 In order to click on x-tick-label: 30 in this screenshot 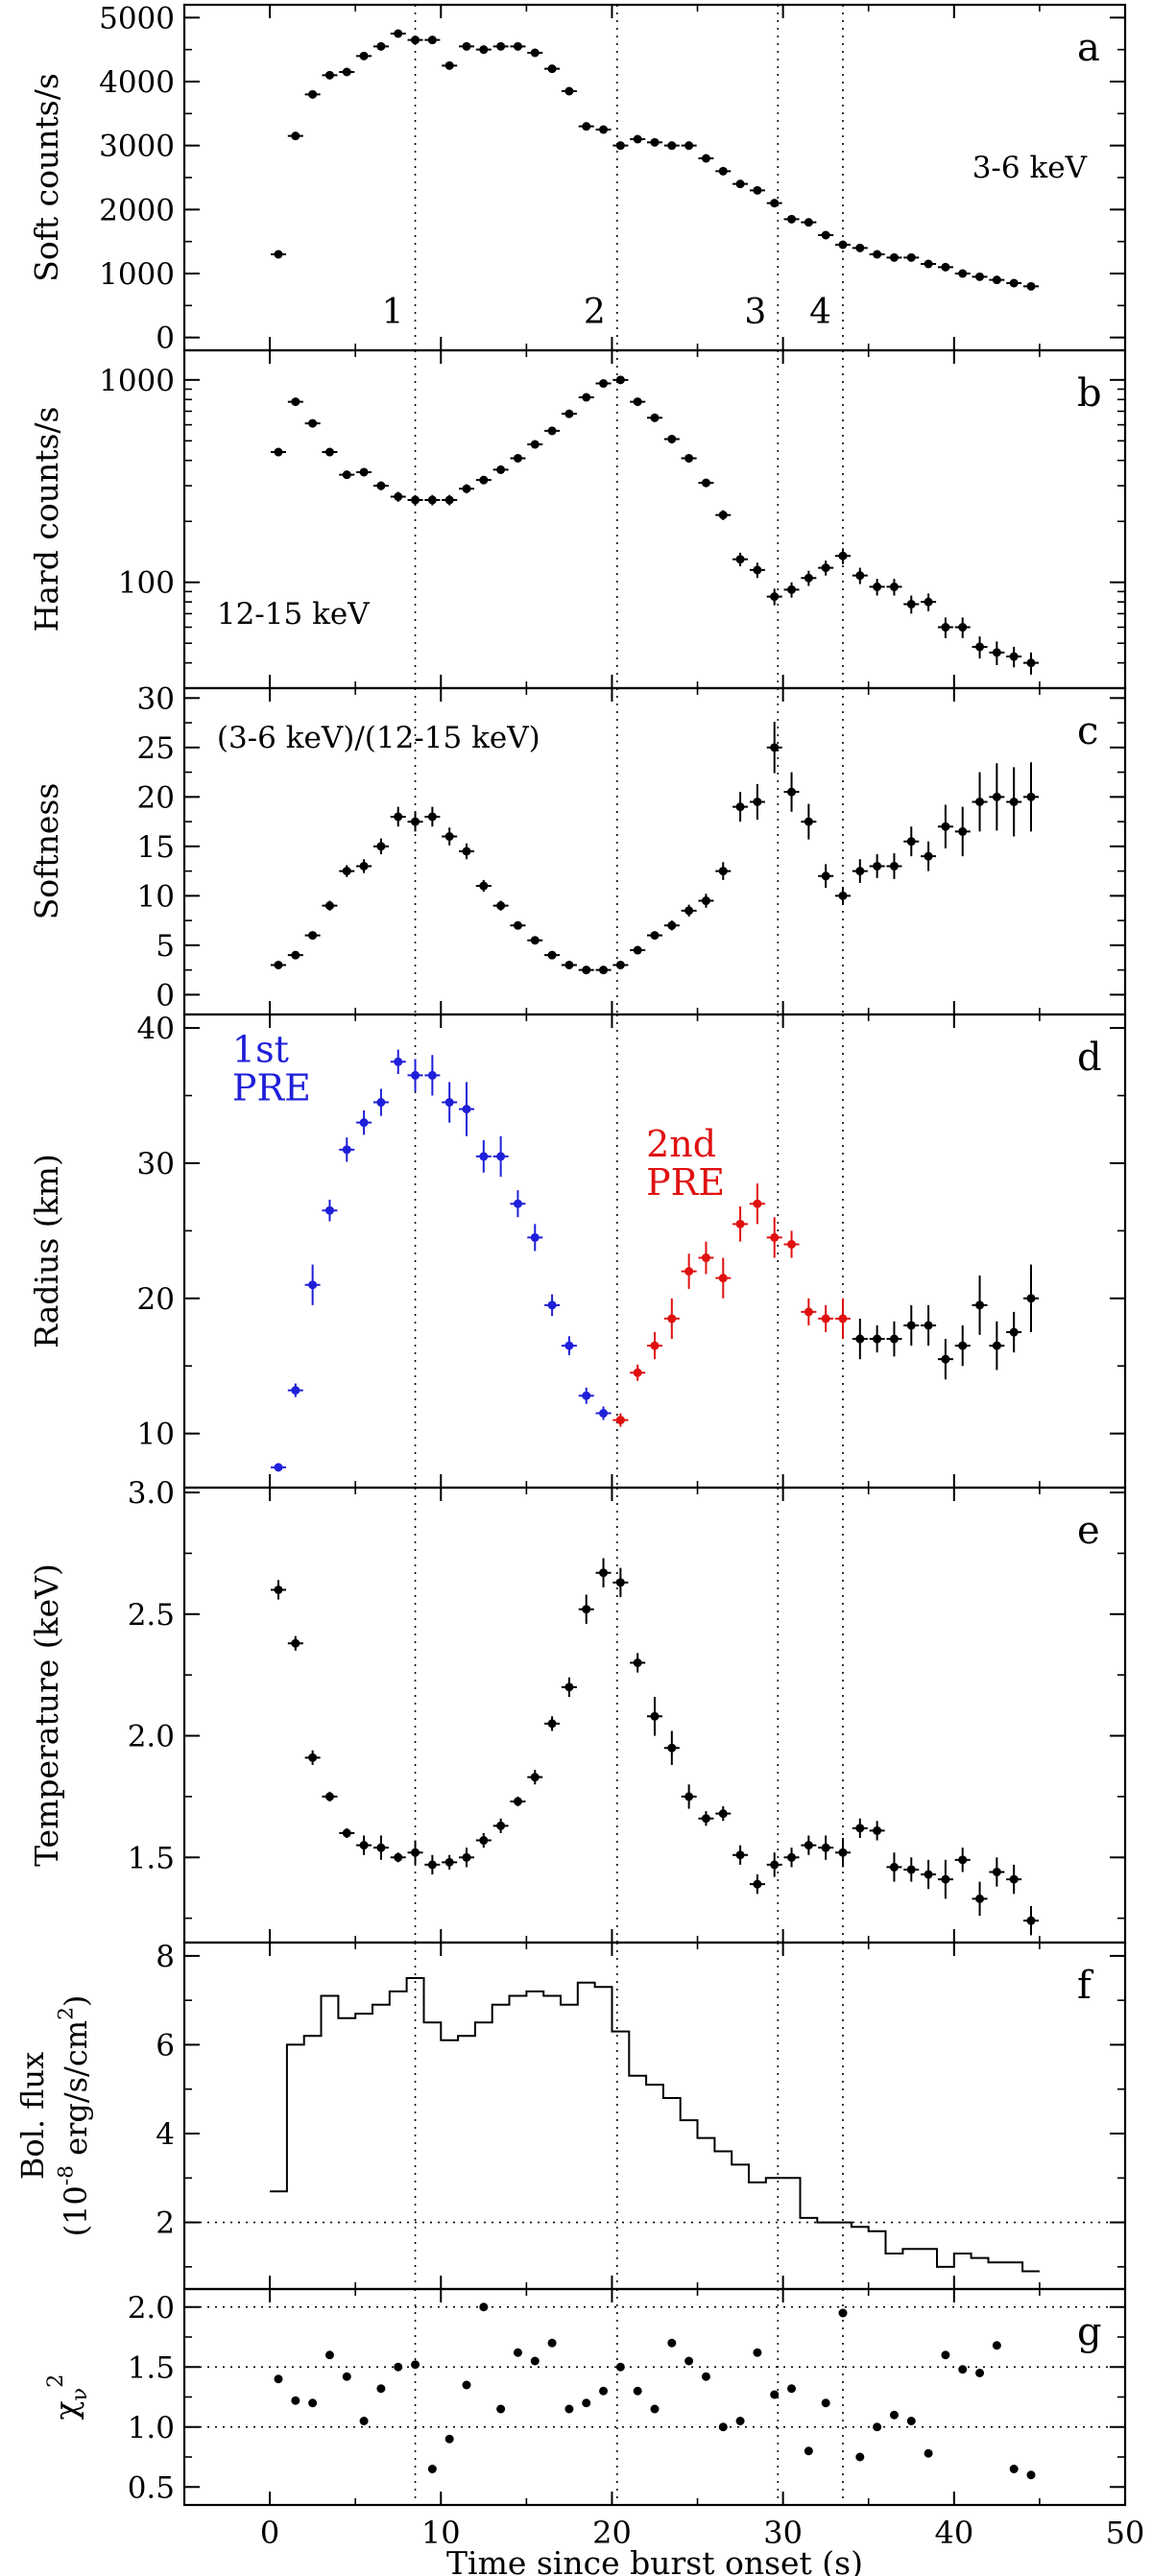, I will do `click(783, 2533)`.